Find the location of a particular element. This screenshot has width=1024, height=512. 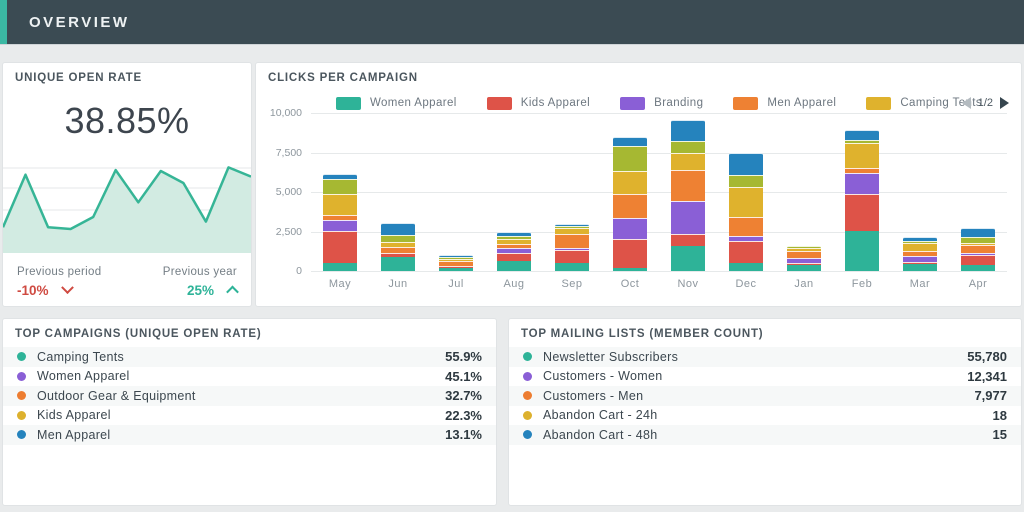

list-item-value: 15 is located at coordinates (999, 435).